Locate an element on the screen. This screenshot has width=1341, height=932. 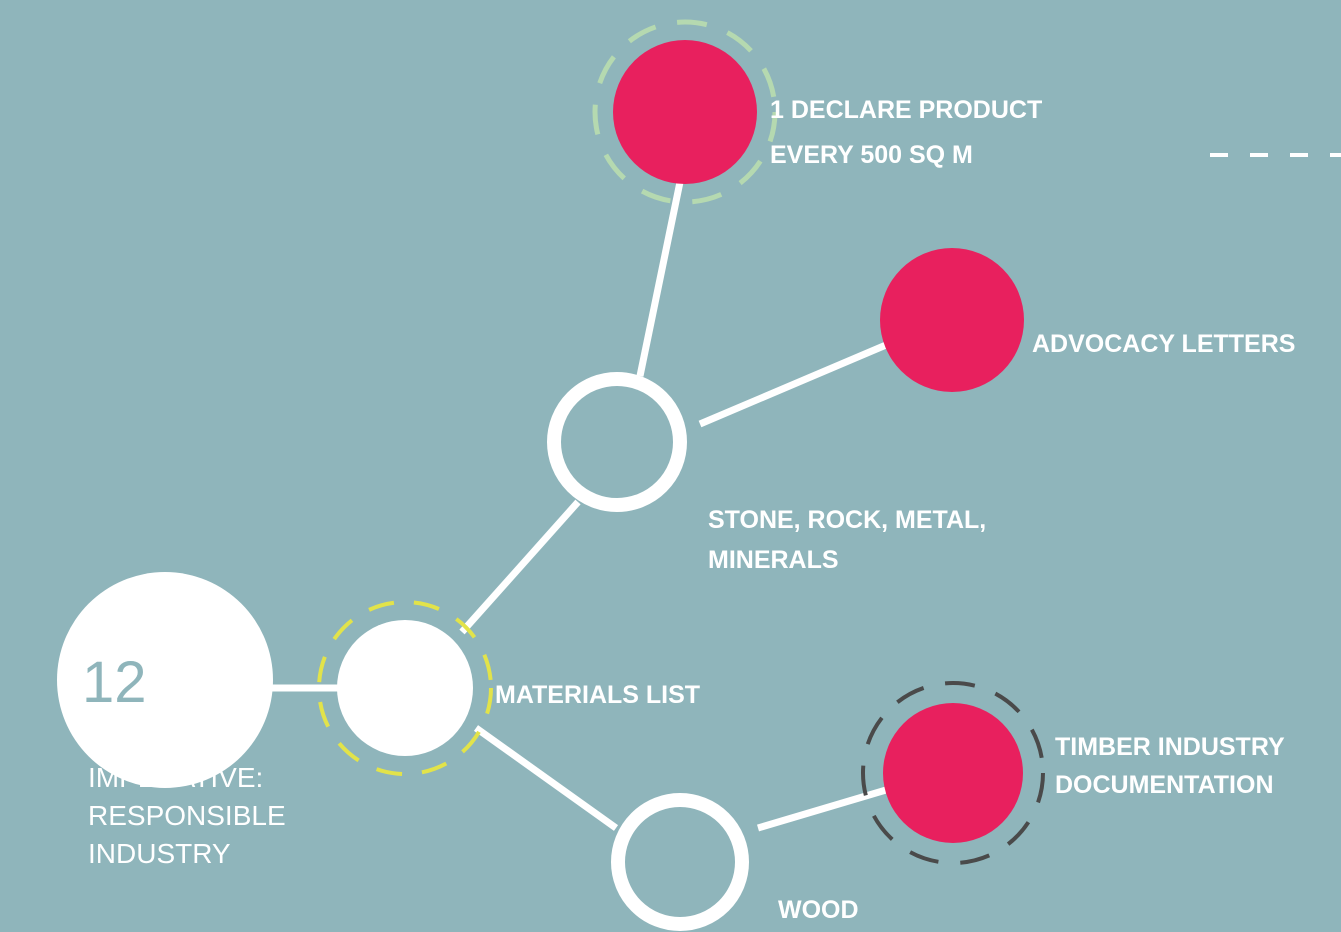
node-label: MATERIALS LIST is located at coordinates (597, 695).